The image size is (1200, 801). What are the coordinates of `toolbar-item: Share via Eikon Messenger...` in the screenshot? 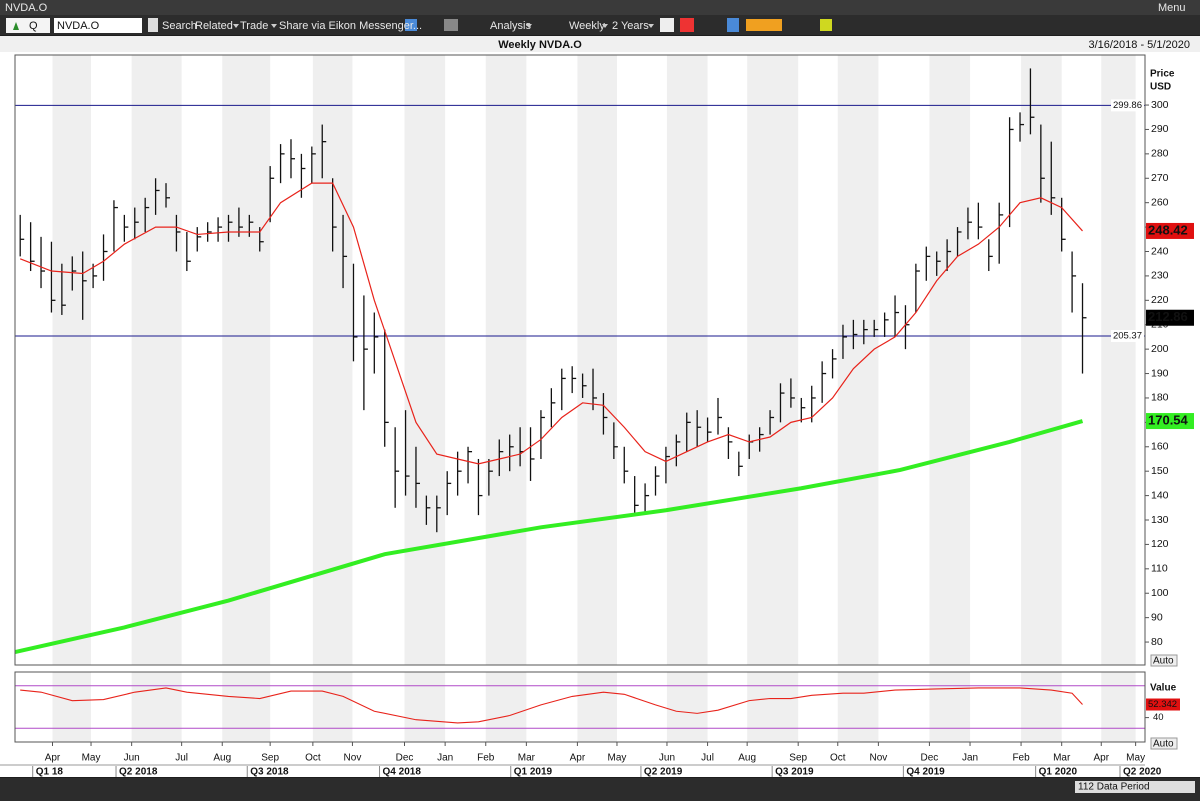 It's located at (350, 26).